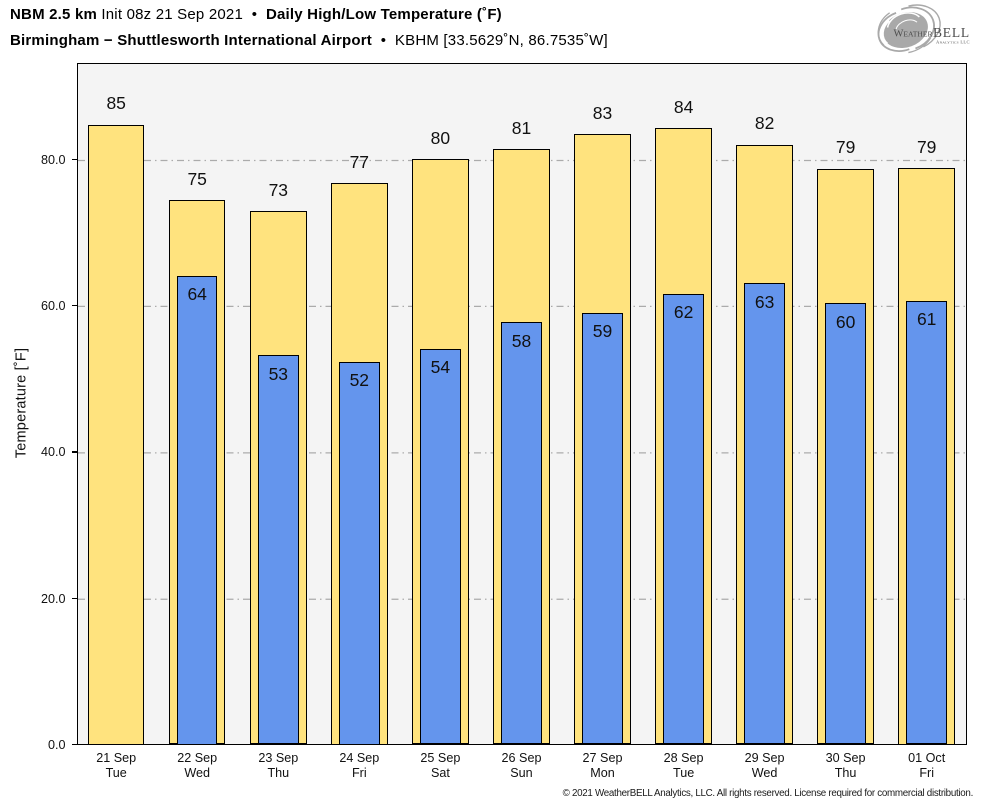 Image resolution: width=984 pixels, height=808 pixels. I want to click on svg-text: BELL, so click(951, 32).